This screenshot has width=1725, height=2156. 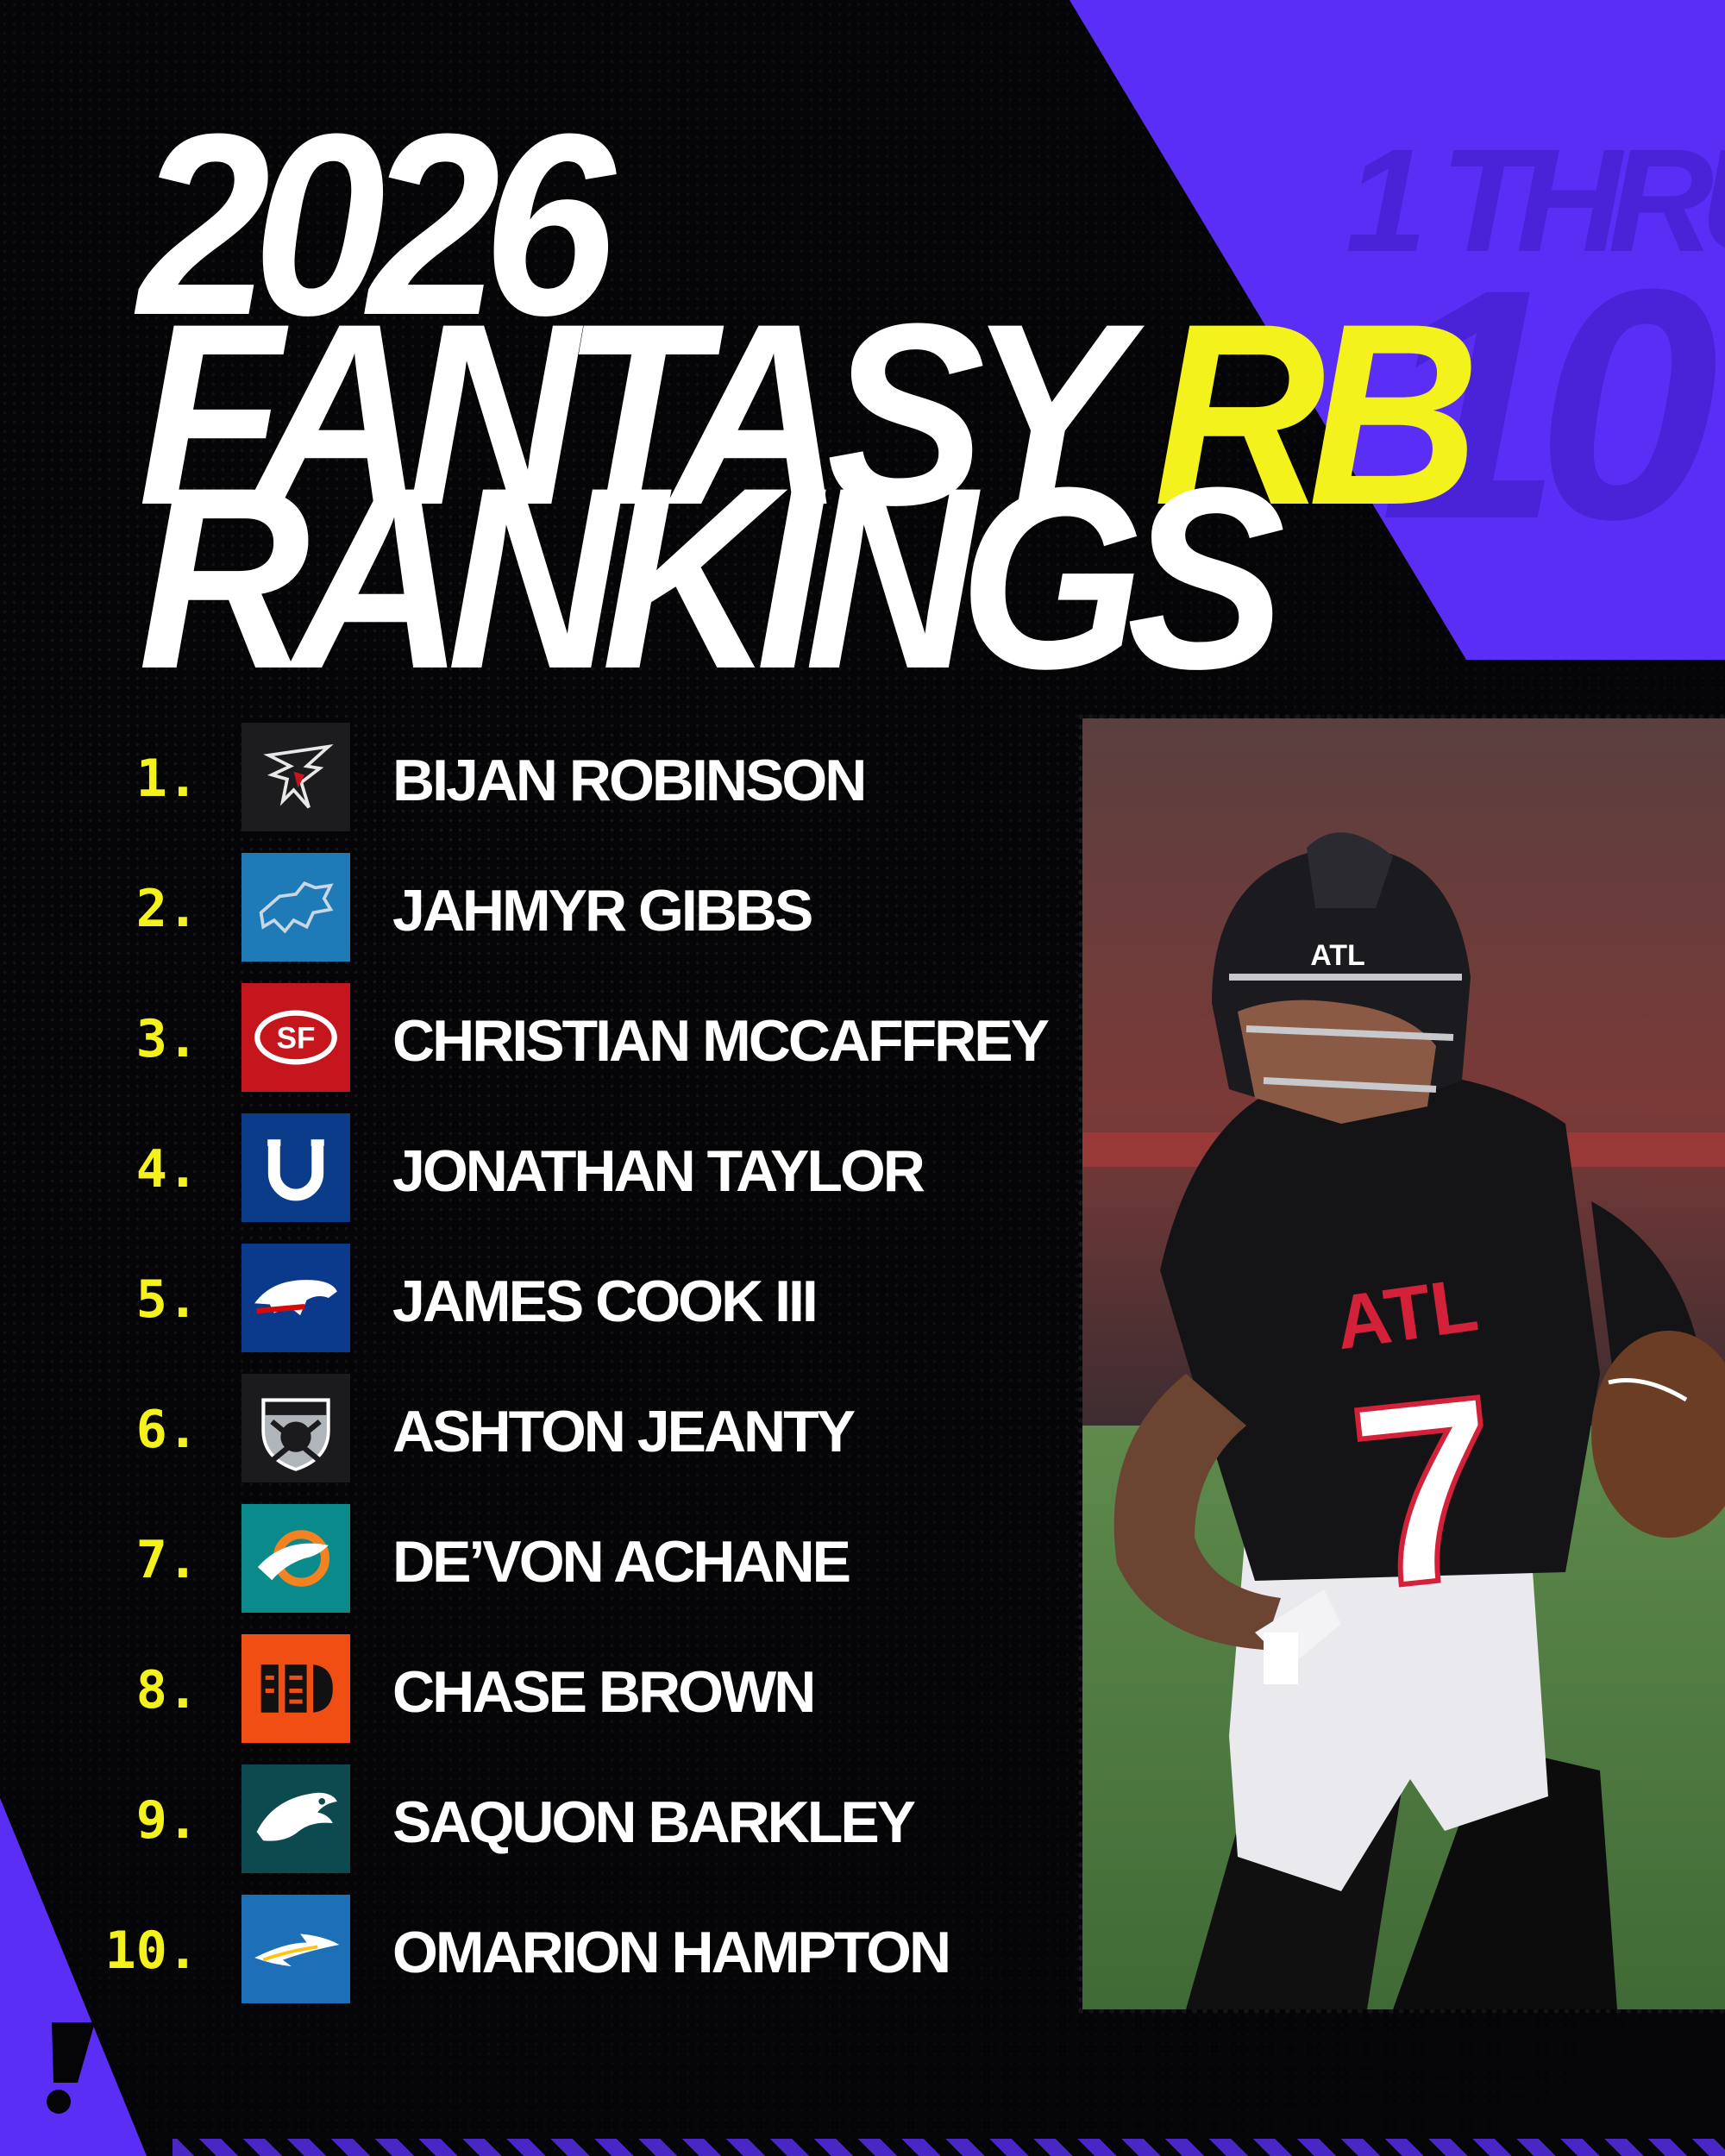 What do you see at coordinates (296, 777) in the screenshot?
I see `falcons-logo-icon` at bounding box center [296, 777].